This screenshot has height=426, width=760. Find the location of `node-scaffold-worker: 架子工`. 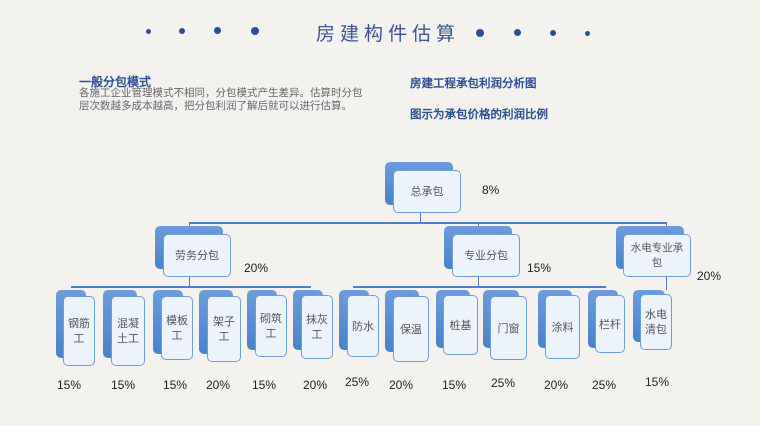

node-scaffold-worker: 架子工 is located at coordinates (220, 330).